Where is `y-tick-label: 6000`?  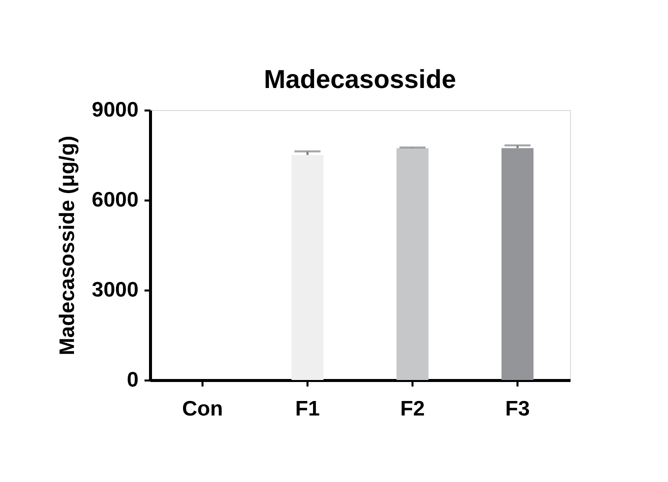 y-tick-label: 6000 is located at coordinates (115, 200).